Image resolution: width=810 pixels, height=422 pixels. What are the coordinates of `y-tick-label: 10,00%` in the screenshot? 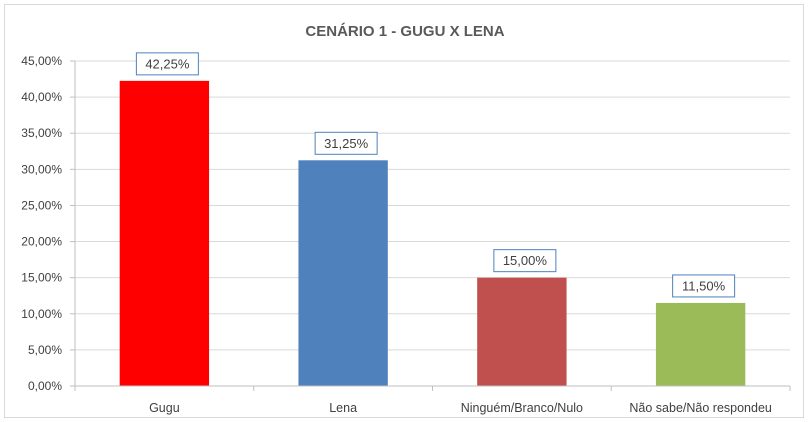 It's located at (41, 314).